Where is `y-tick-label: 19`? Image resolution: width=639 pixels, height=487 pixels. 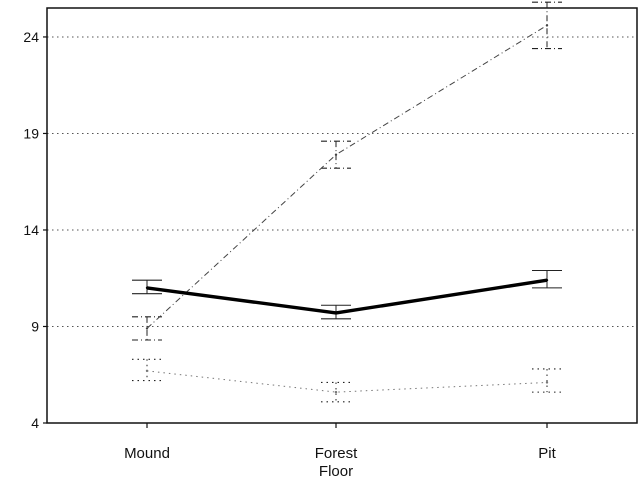 y-tick-label: 19 is located at coordinates (31, 133).